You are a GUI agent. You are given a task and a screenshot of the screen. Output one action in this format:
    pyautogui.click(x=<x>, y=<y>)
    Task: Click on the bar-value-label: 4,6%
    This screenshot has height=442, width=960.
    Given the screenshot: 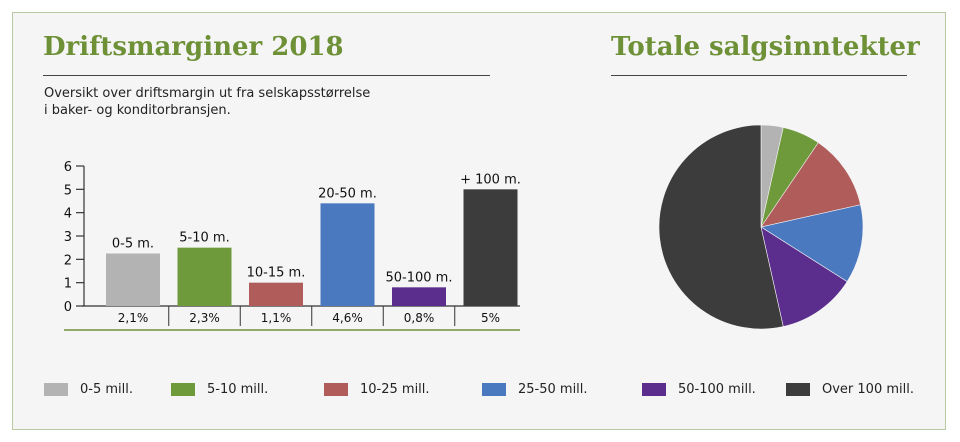 What is the action you would take?
    pyautogui.click(x=347, y=318)
    